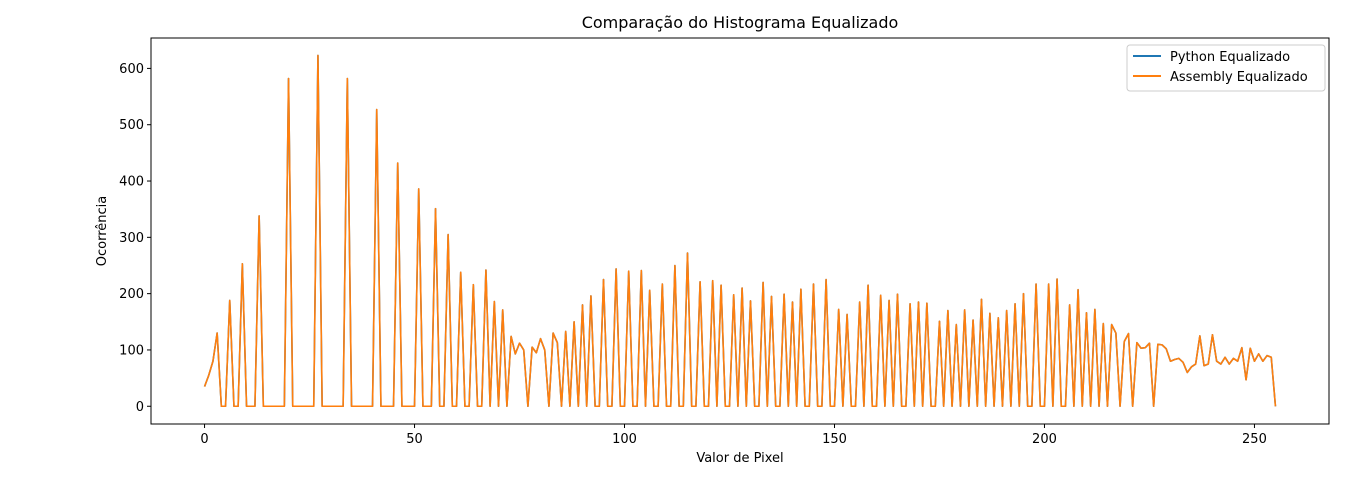 The image size is (1362, 484). I want to click on legend: Python Equalizado Assembly Equalizado, so click(1226, 68).